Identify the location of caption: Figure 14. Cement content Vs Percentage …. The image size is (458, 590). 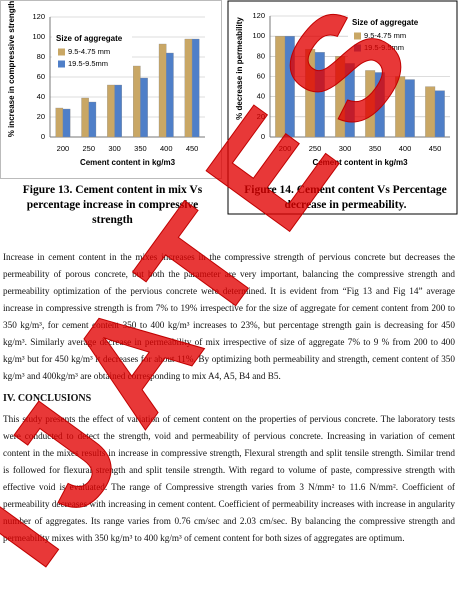
(345, 197).